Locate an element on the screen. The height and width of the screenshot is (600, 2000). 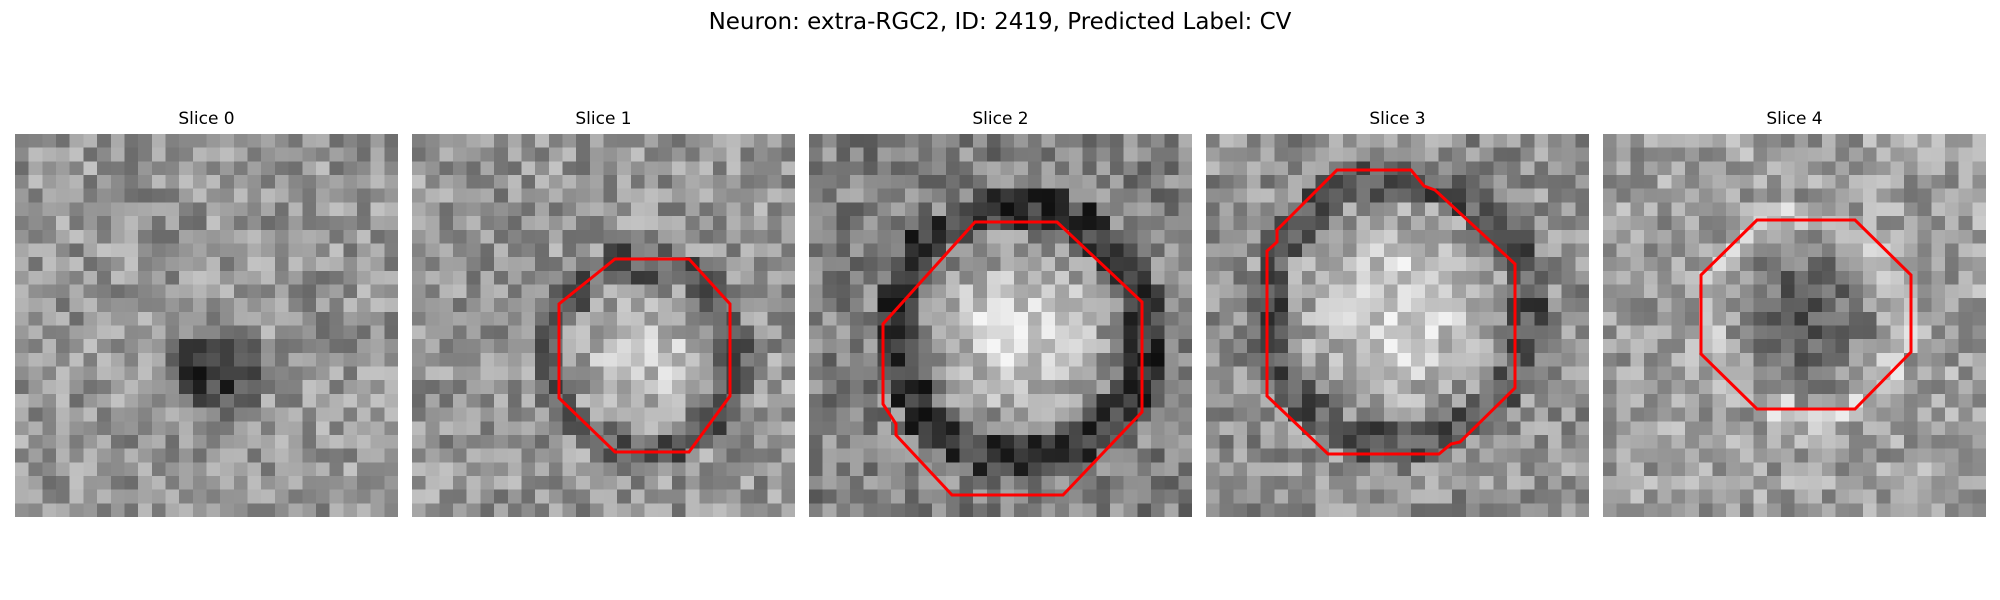
slice-panel-0: Slice 0 is located at coordinates (206, 312).